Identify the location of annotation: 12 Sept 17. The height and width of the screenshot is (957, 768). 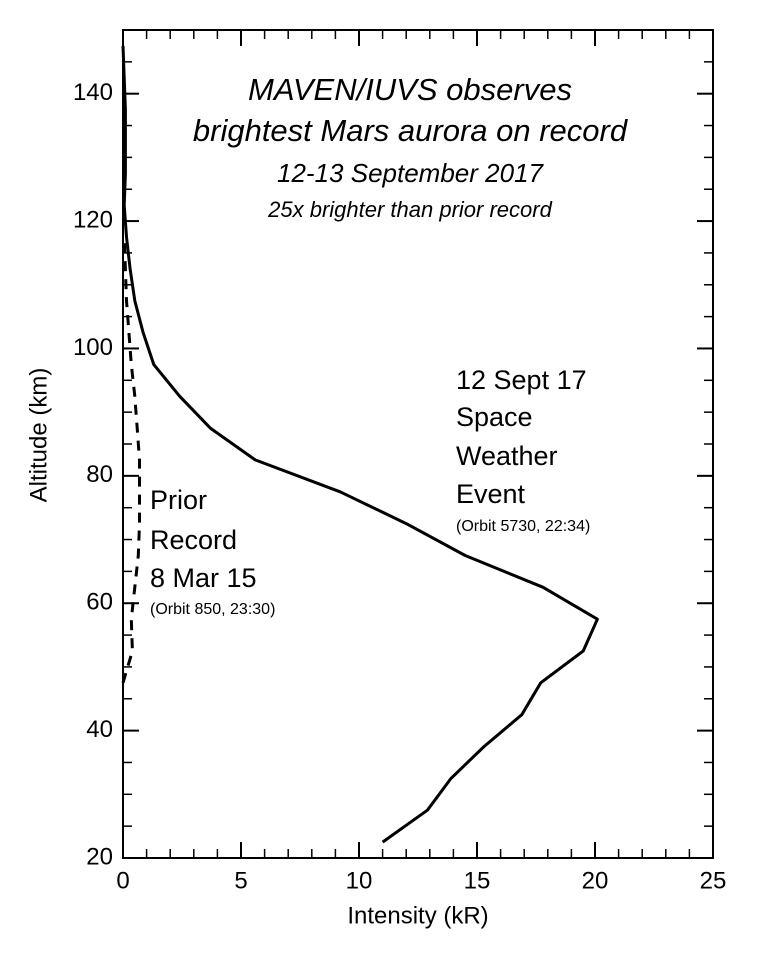
(521, 380).